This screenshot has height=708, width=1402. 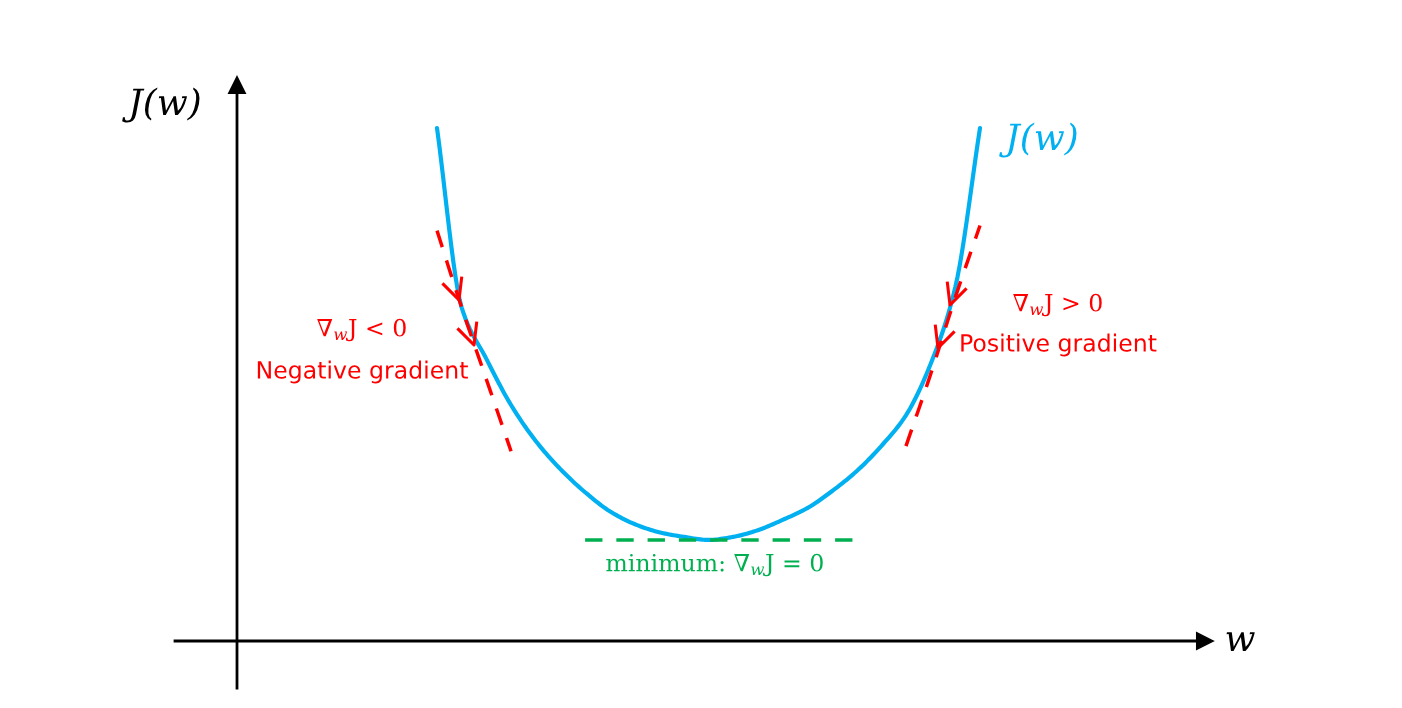 What do you see at coordinates (361, 330) in the screenshot?
I see `text: ∇$_{w}$J < 0` at bounding box center [361, 330].